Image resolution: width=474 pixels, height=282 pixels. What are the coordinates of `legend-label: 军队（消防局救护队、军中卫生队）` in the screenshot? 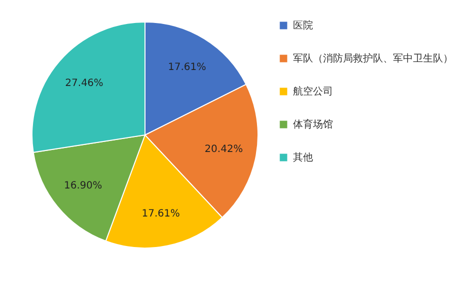 It's located at (373, 58).